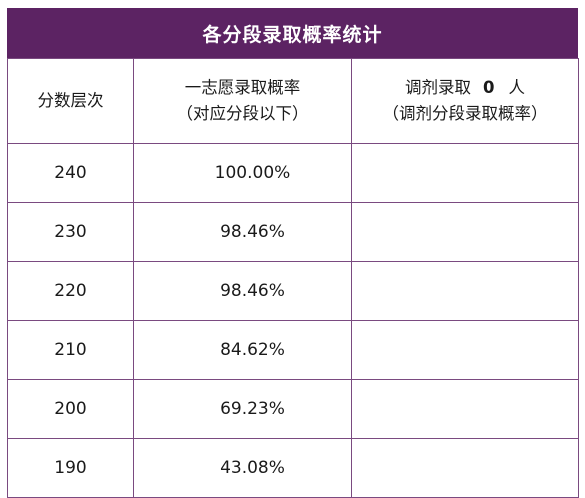 This screenshot has height=498, width=585. Describe the element at coordinates (70, 468) in the screenshot. I see `score-cell: 190` at that location.